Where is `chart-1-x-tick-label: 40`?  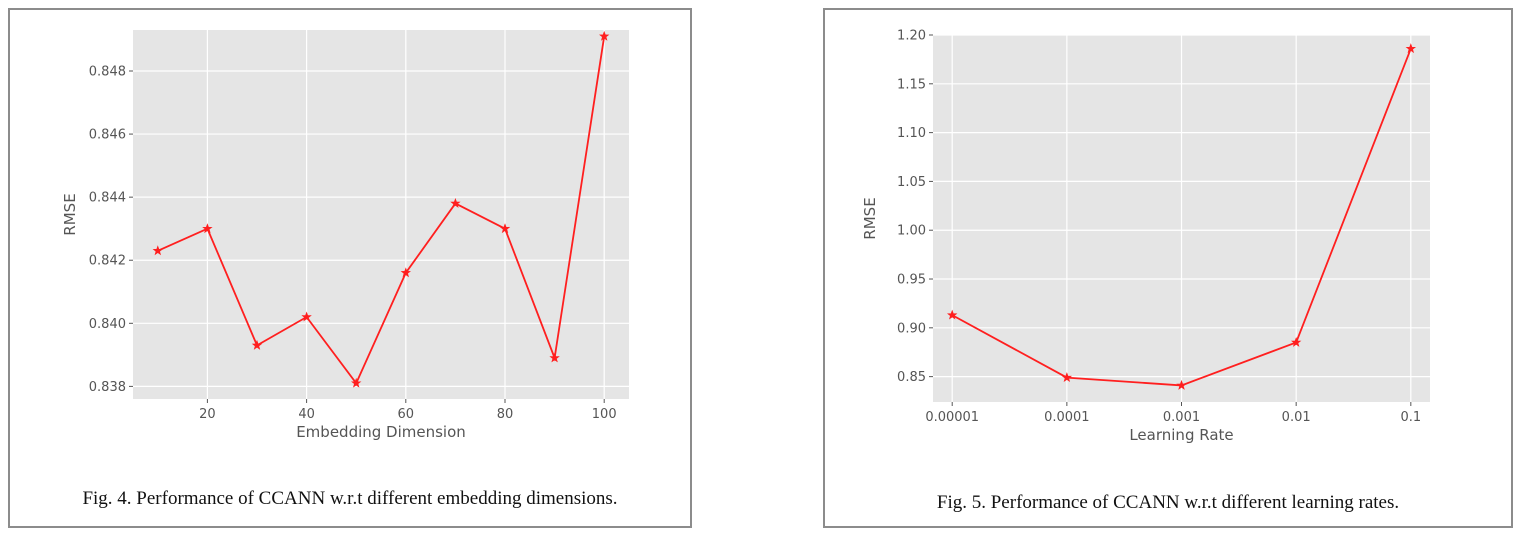 chart-1-x-tick-label: 40 is located at coordinates (306, 414).